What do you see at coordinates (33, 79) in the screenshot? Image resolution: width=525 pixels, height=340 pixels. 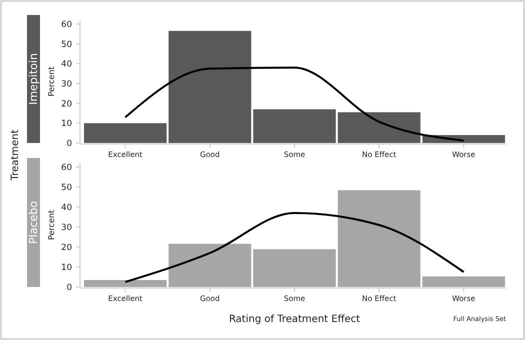 I see `text: Imepitoin` at bounding box center [33, 79].